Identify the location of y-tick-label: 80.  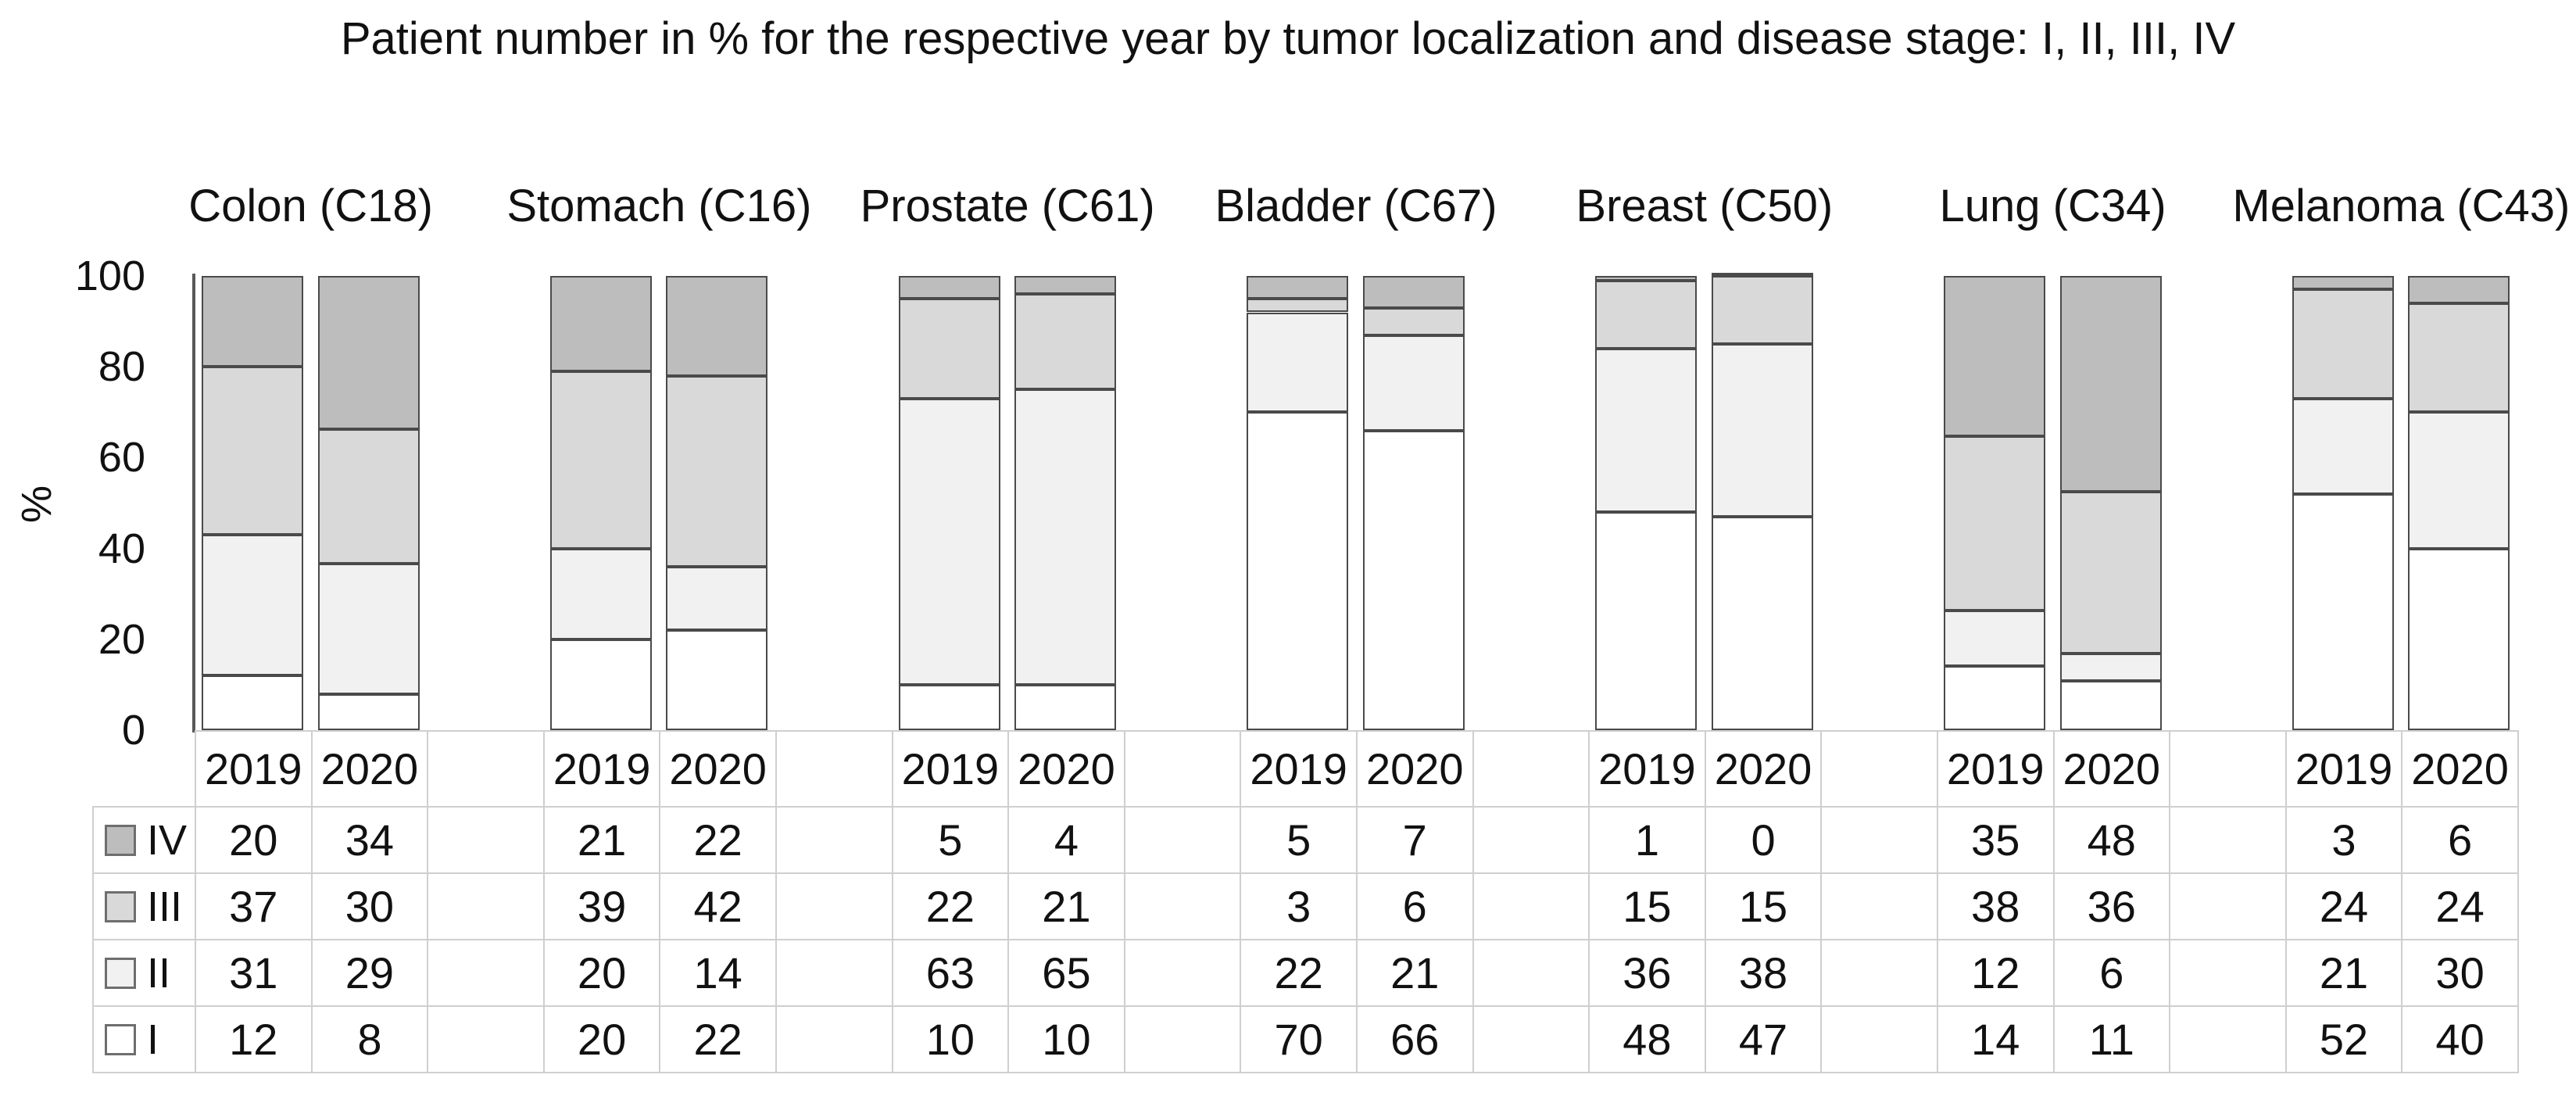
(121, 367).